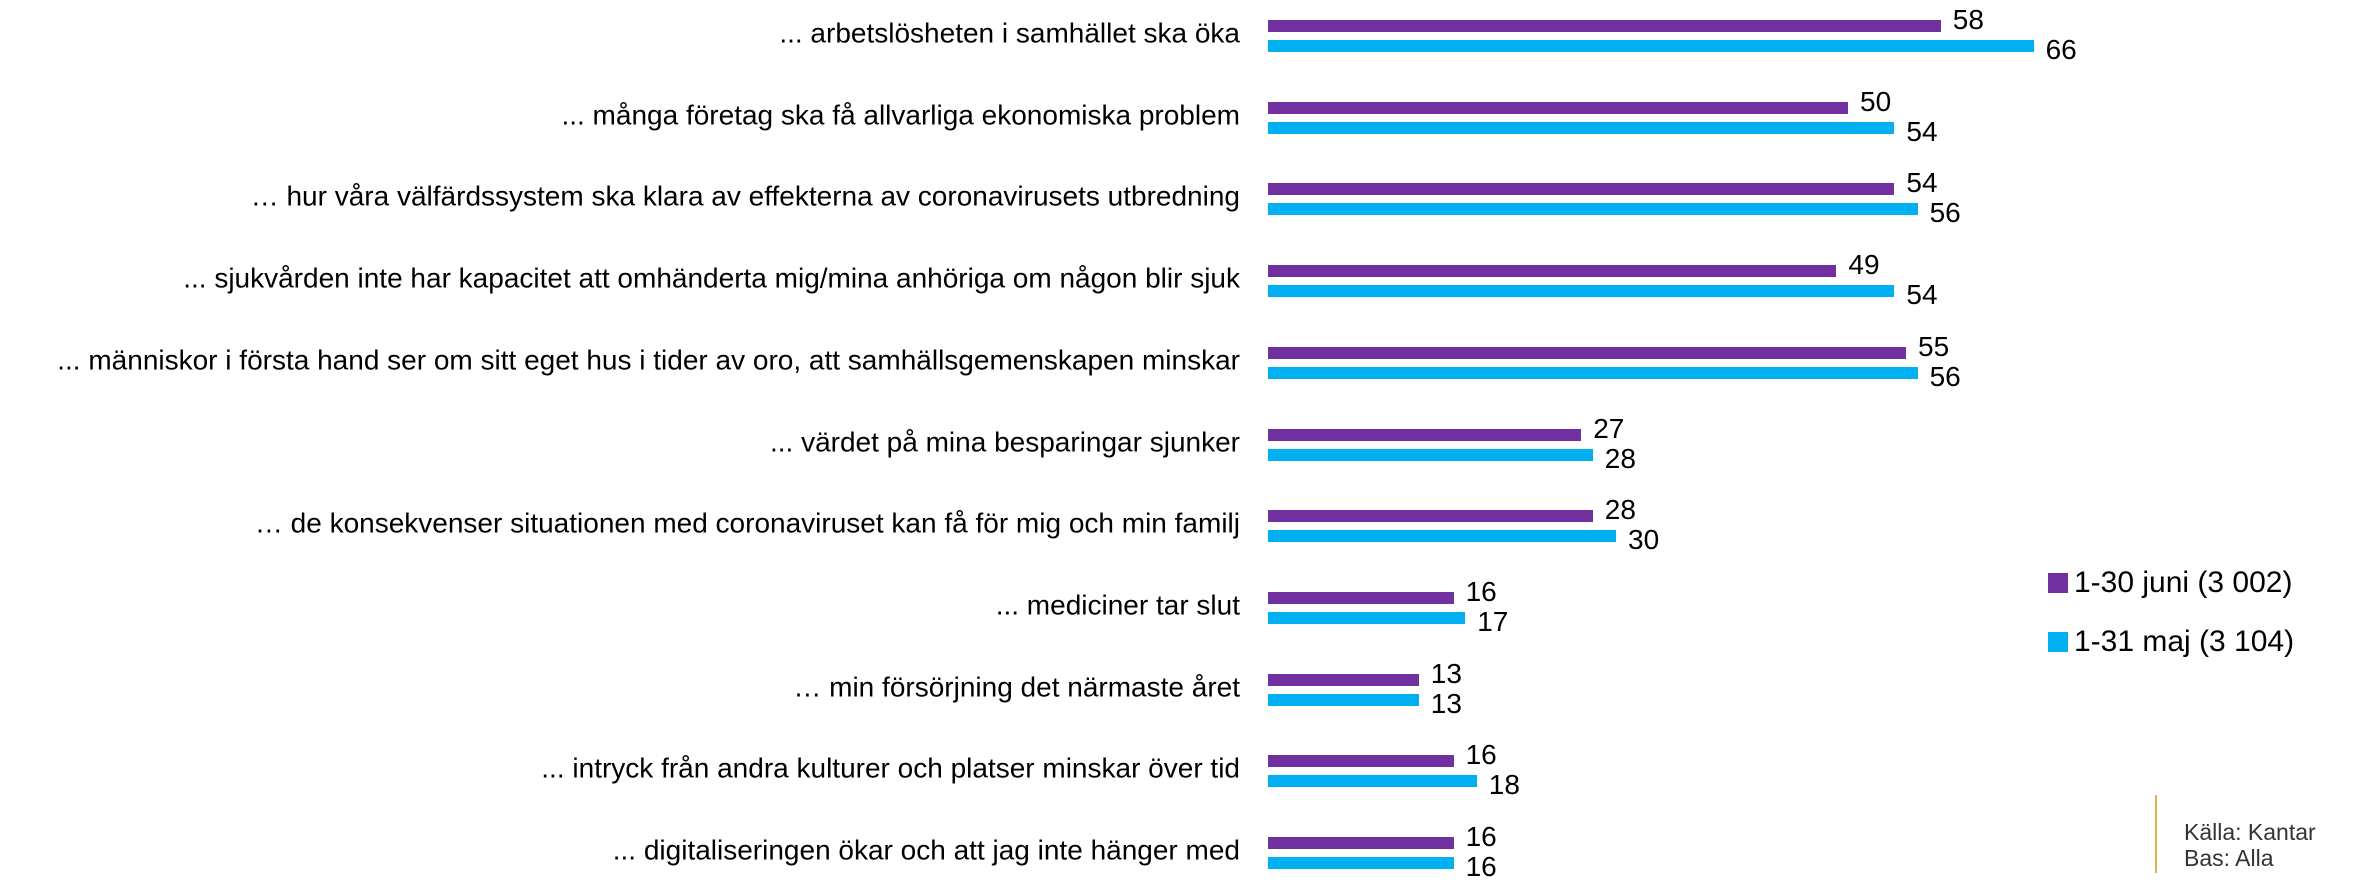 This screenshot has height=882, width=2354. What do you see at coordinates (1493, 621) in the screenshot?
I see `value-label: 17` at bounding box center [1493, 621].